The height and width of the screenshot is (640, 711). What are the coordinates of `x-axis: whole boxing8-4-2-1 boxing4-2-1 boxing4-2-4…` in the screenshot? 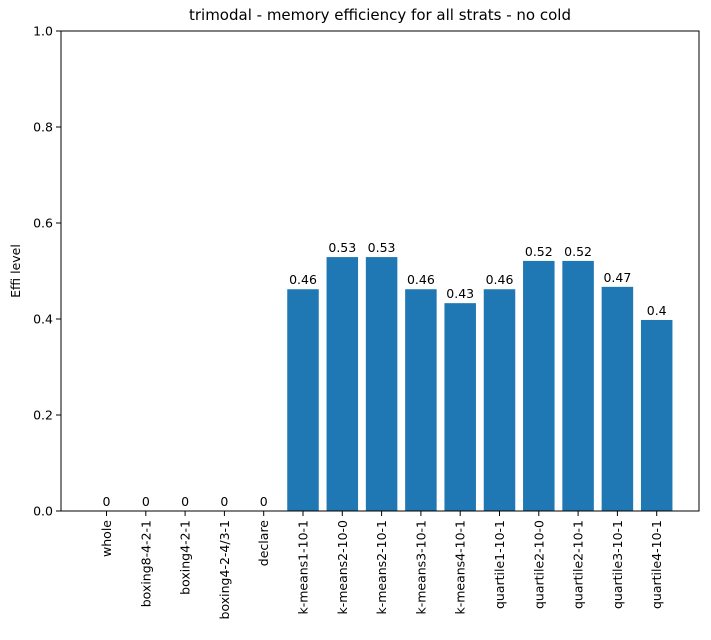 It's located at (381, 565).